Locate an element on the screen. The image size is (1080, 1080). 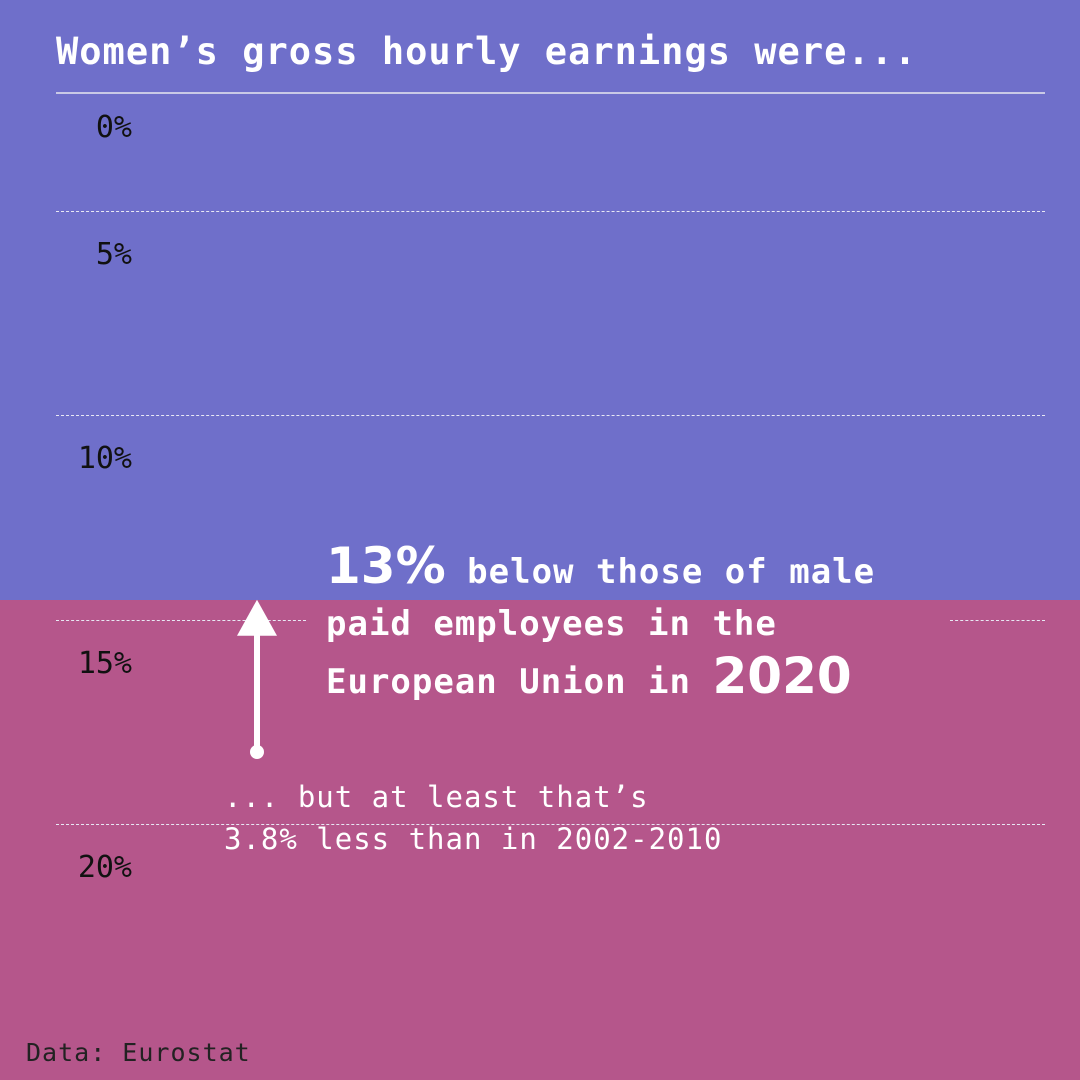
sub-annotation-line1: ... but at least that’s is located at coordinates (436, 797).